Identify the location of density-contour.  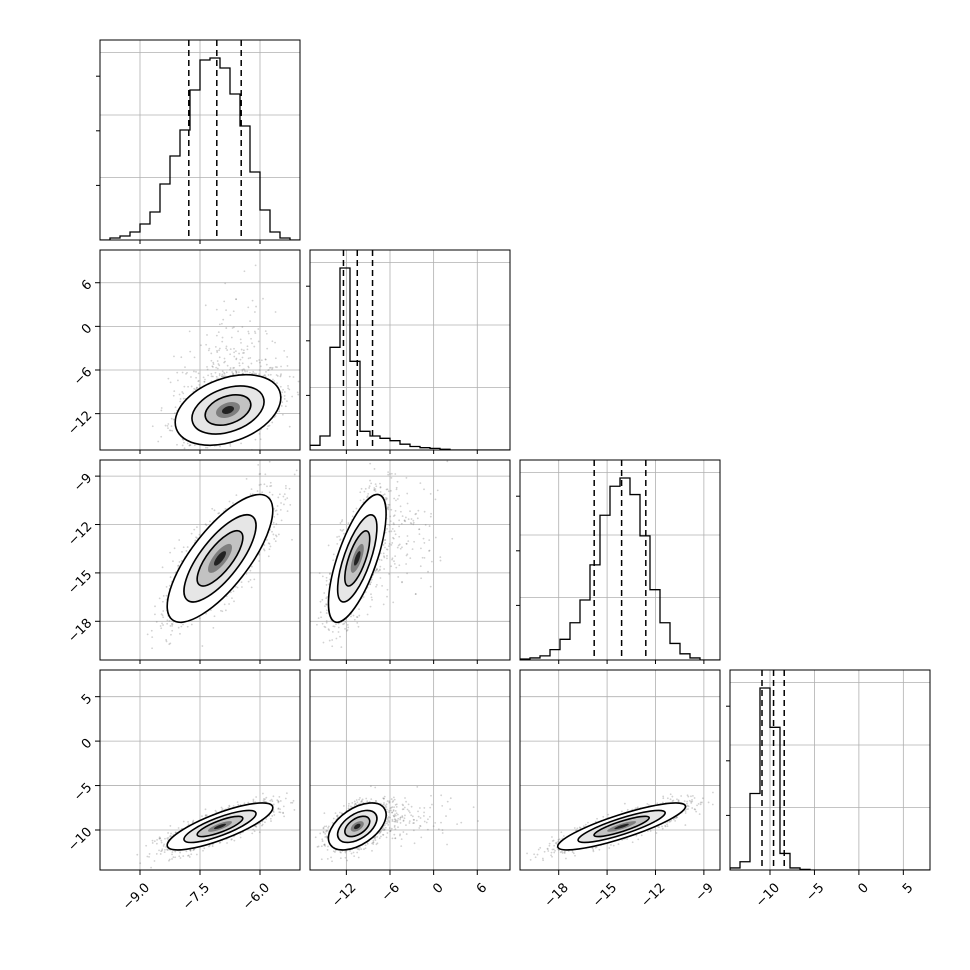
(227, 409).